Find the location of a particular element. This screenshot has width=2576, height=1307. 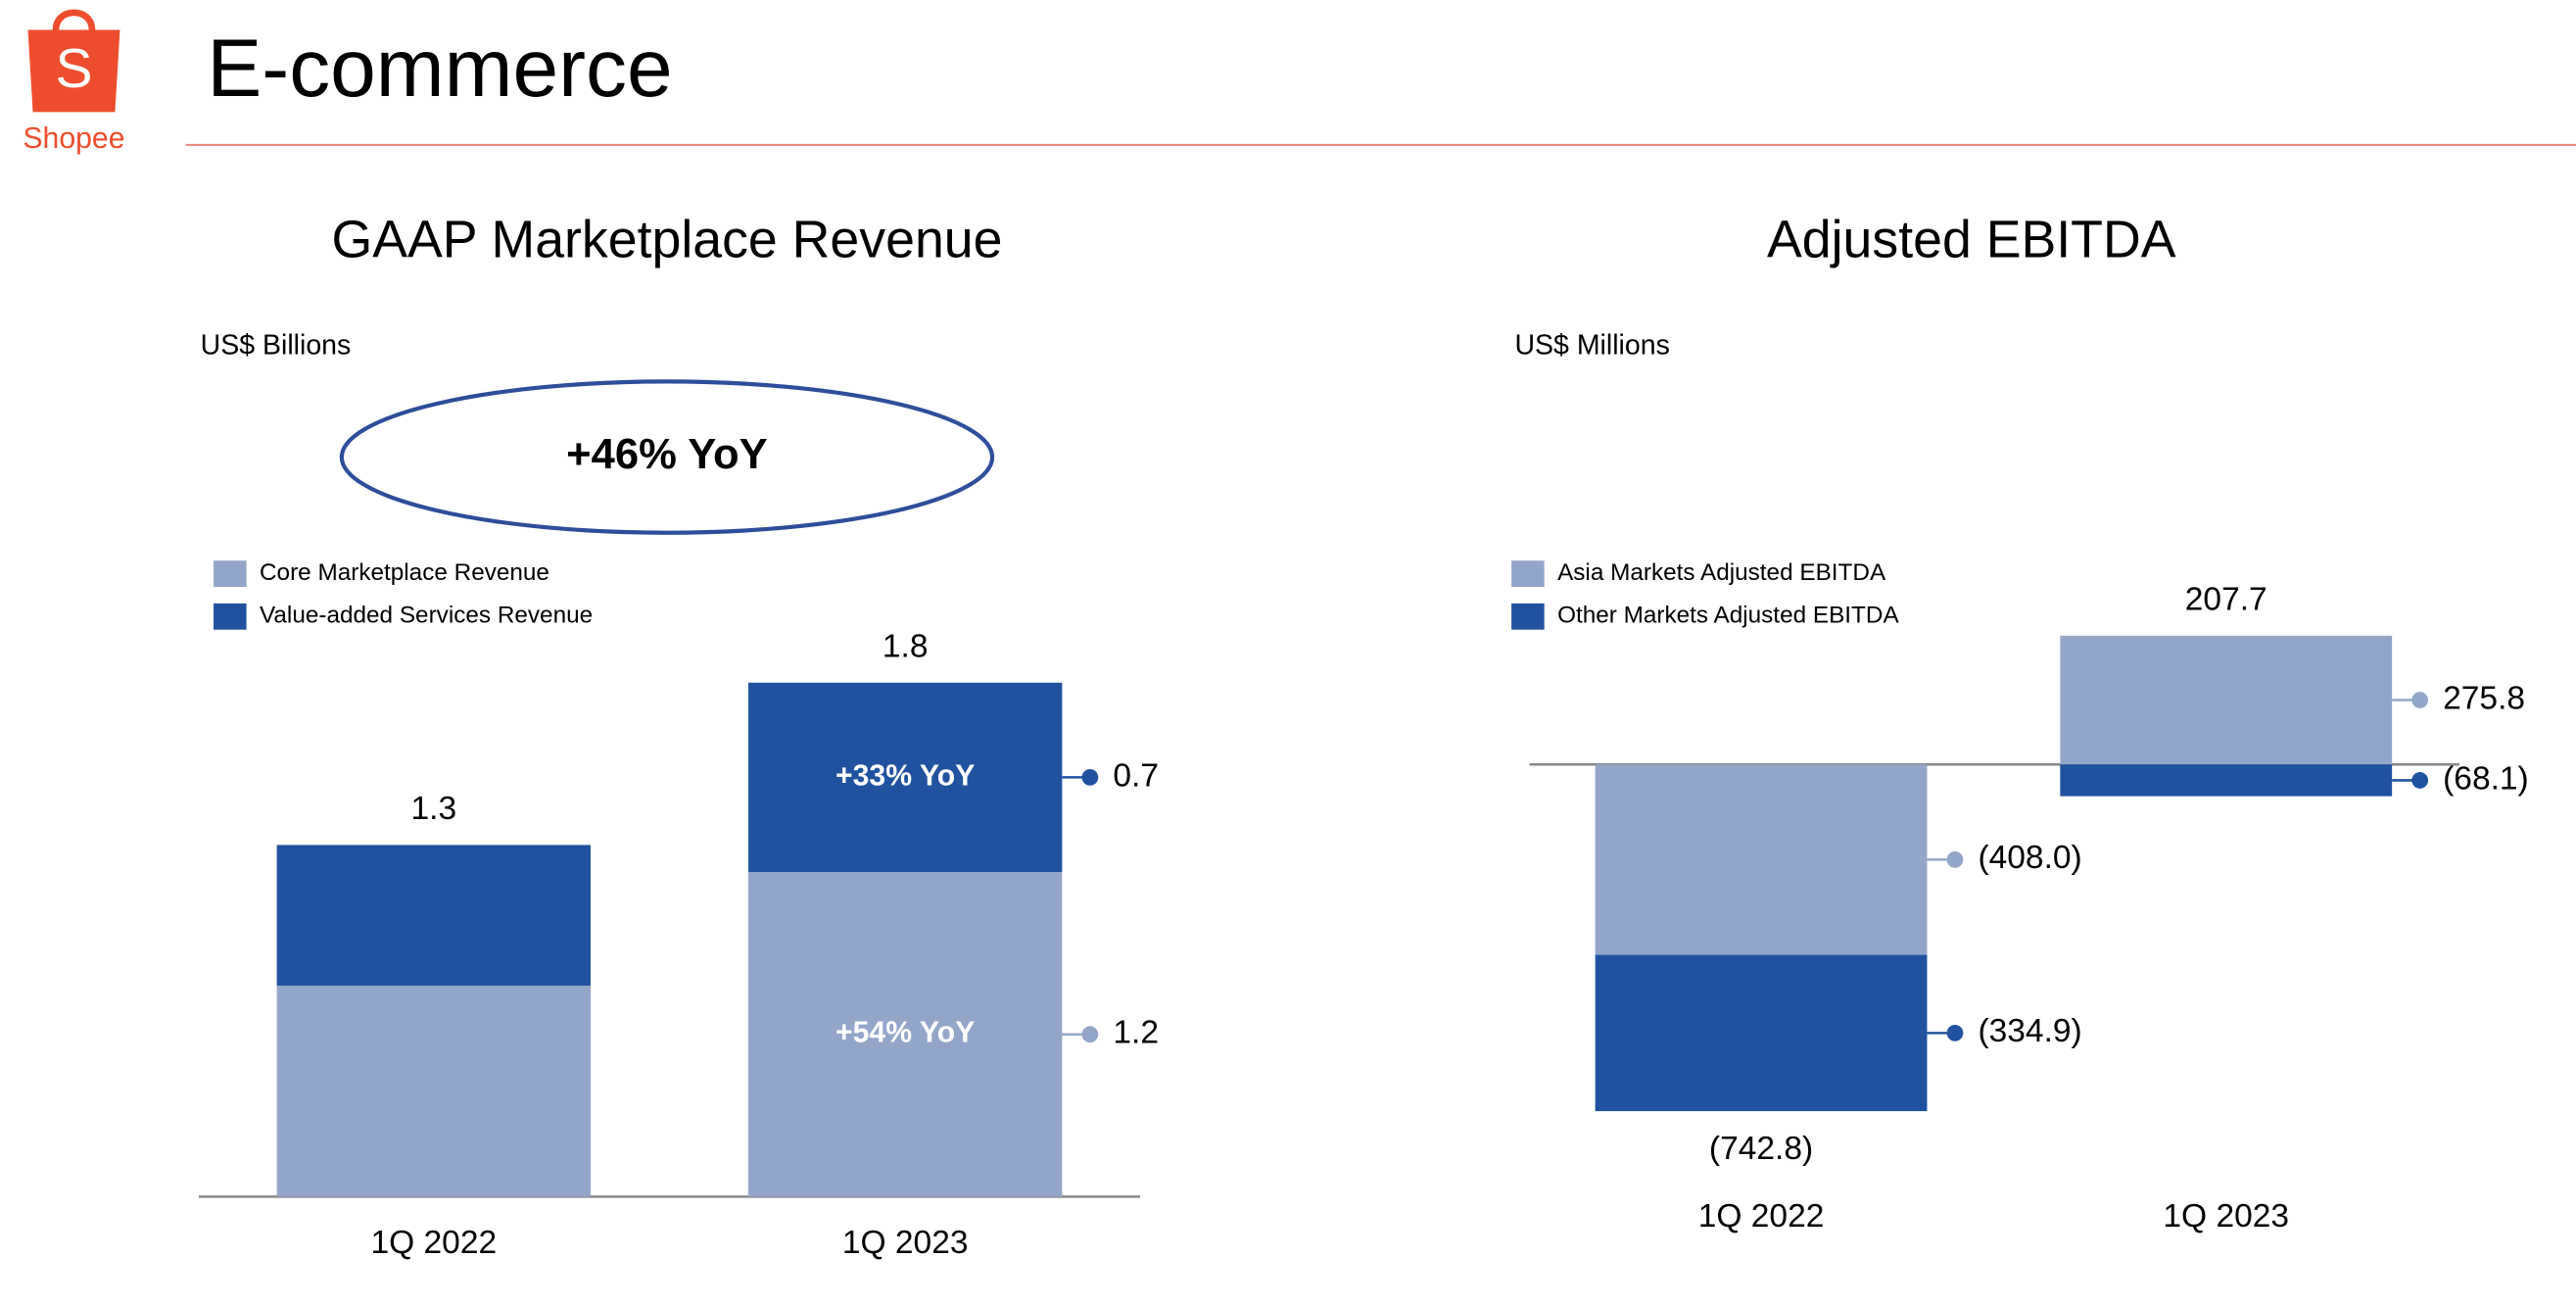

unit-label: US$ Billions is located at coordinates (276, 346).